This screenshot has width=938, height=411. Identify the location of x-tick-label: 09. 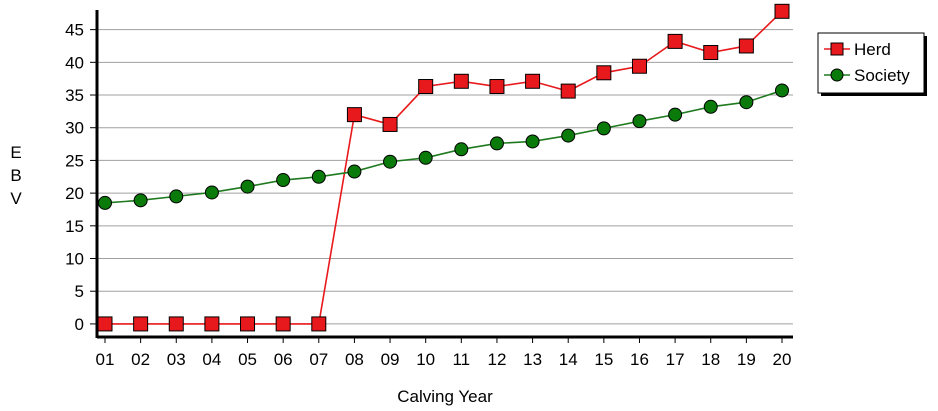
(390, 359).